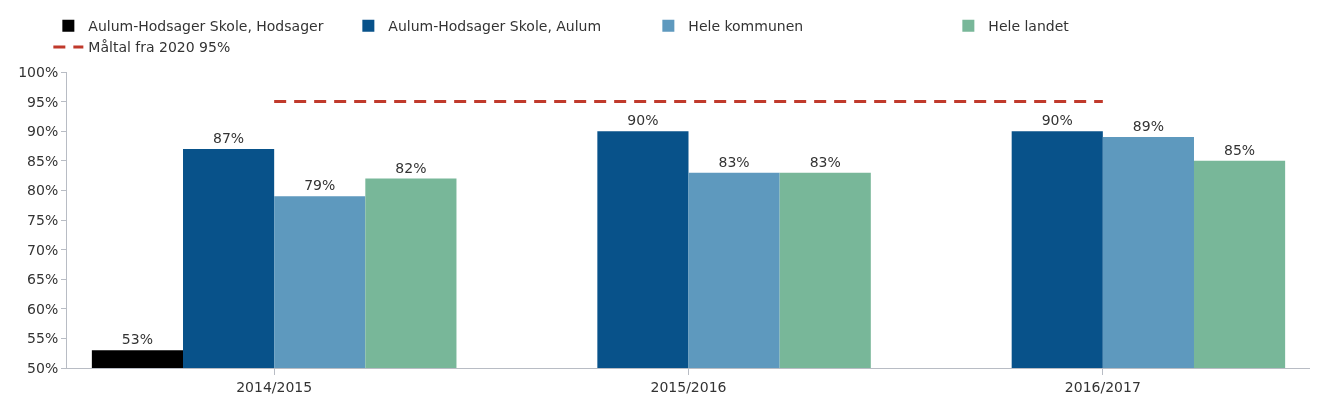 Image resolution: width=1320 pixels, height=405 pixels. Describe the element at coordinates (43, 308) in the screenshot. I see `y-tick-label: 60%` at that location.